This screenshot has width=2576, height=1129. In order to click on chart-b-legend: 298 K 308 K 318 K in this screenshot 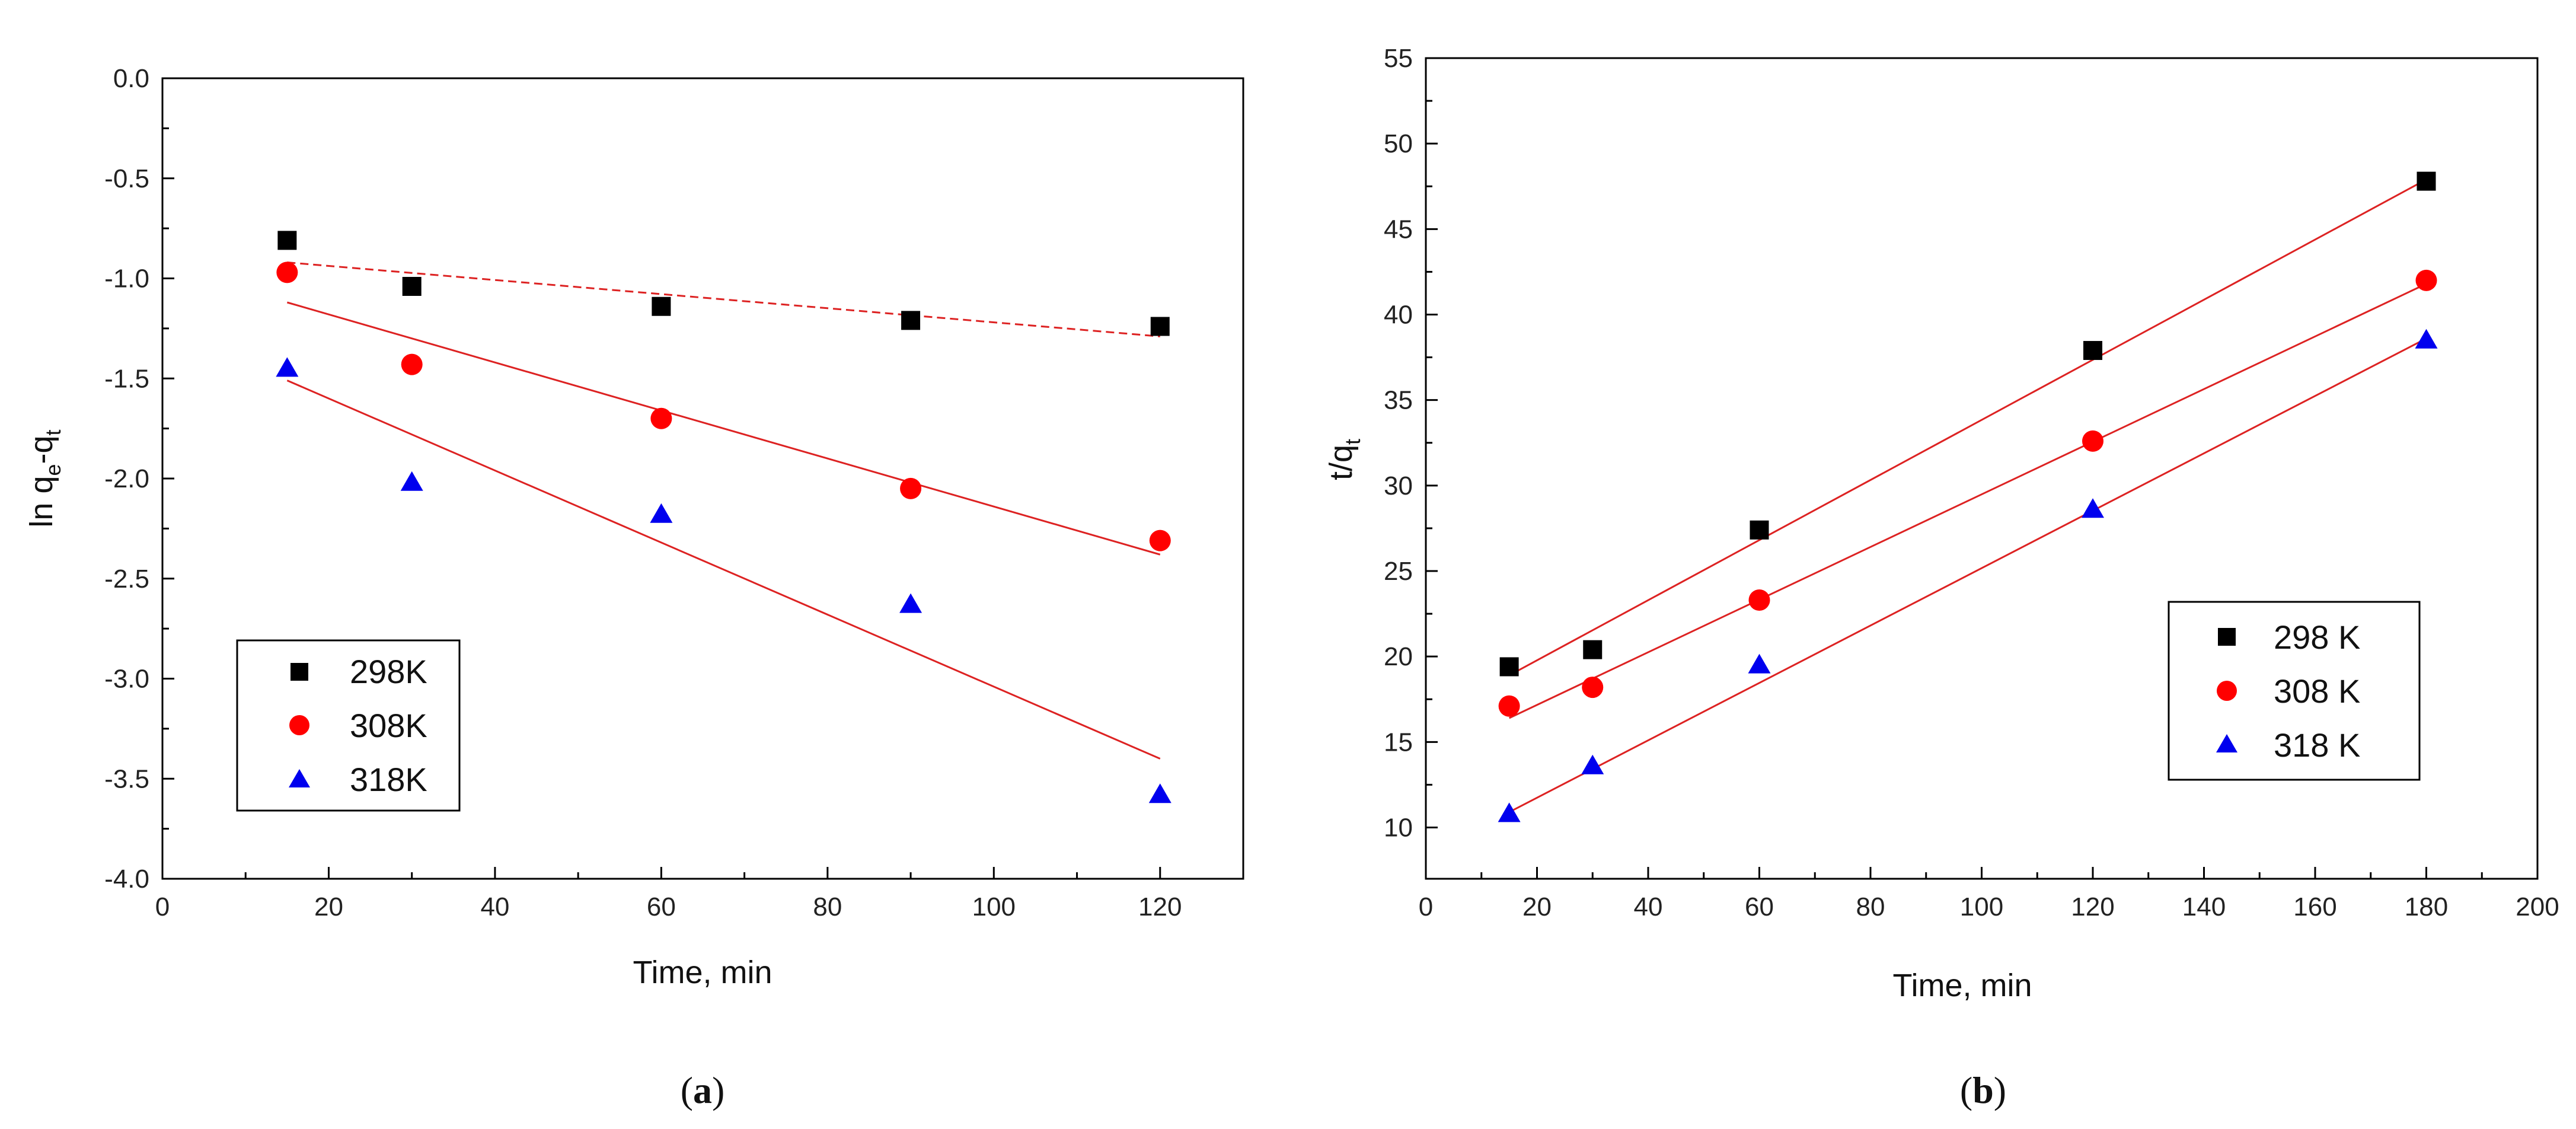, I will do `click(2294, 691)`.